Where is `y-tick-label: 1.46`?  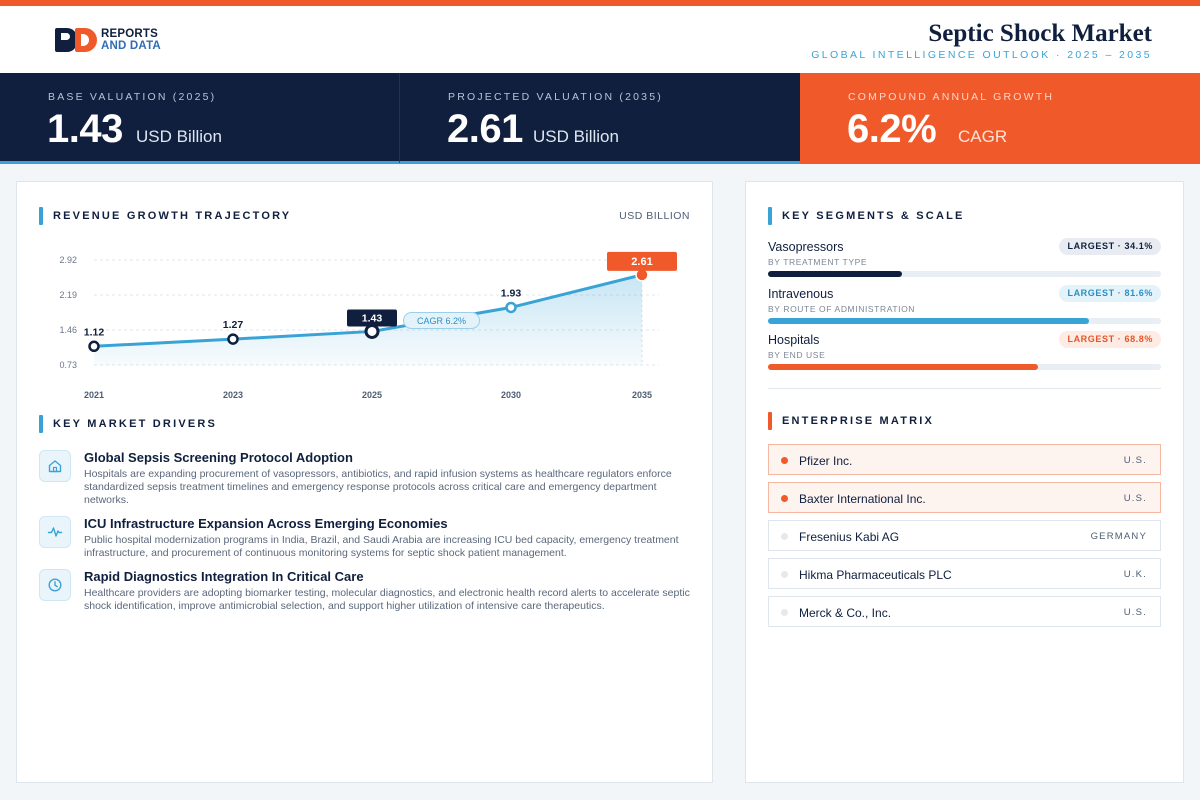
y-tick-label: 1.46 is located at coordinates (68, 330).